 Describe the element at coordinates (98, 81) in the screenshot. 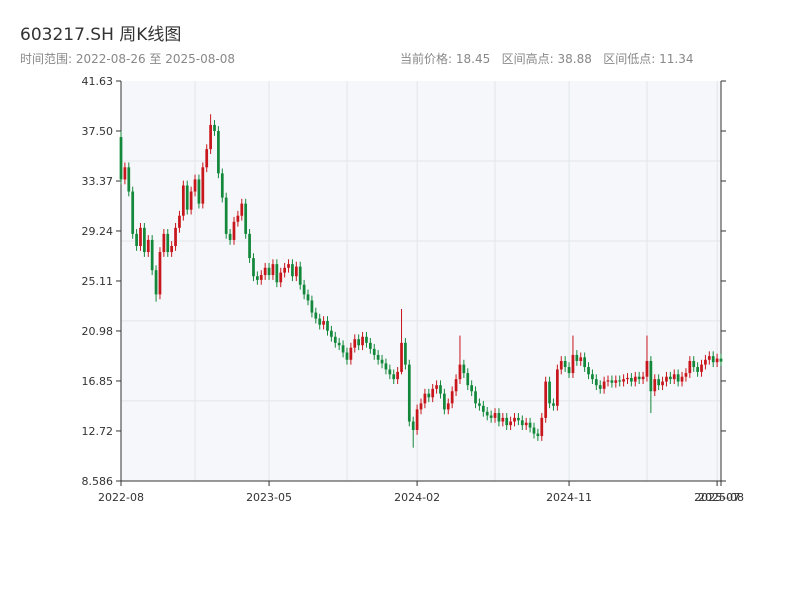

I see `y-tick-label: 41.63` at that location.